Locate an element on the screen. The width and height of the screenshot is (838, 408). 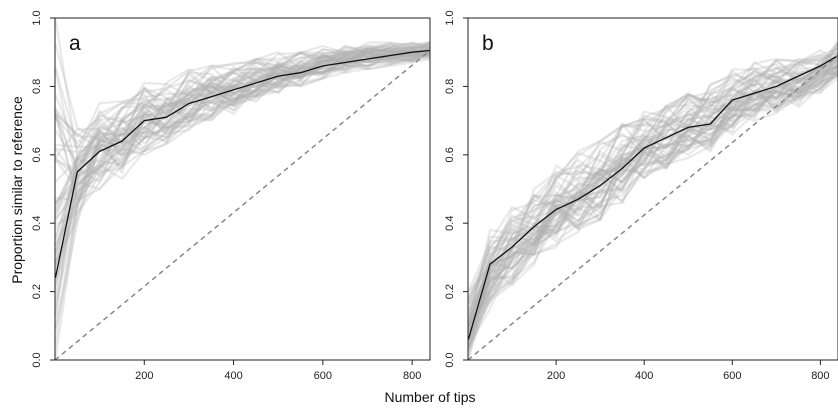
panel-letter: a is located at coordinates (75, 43).